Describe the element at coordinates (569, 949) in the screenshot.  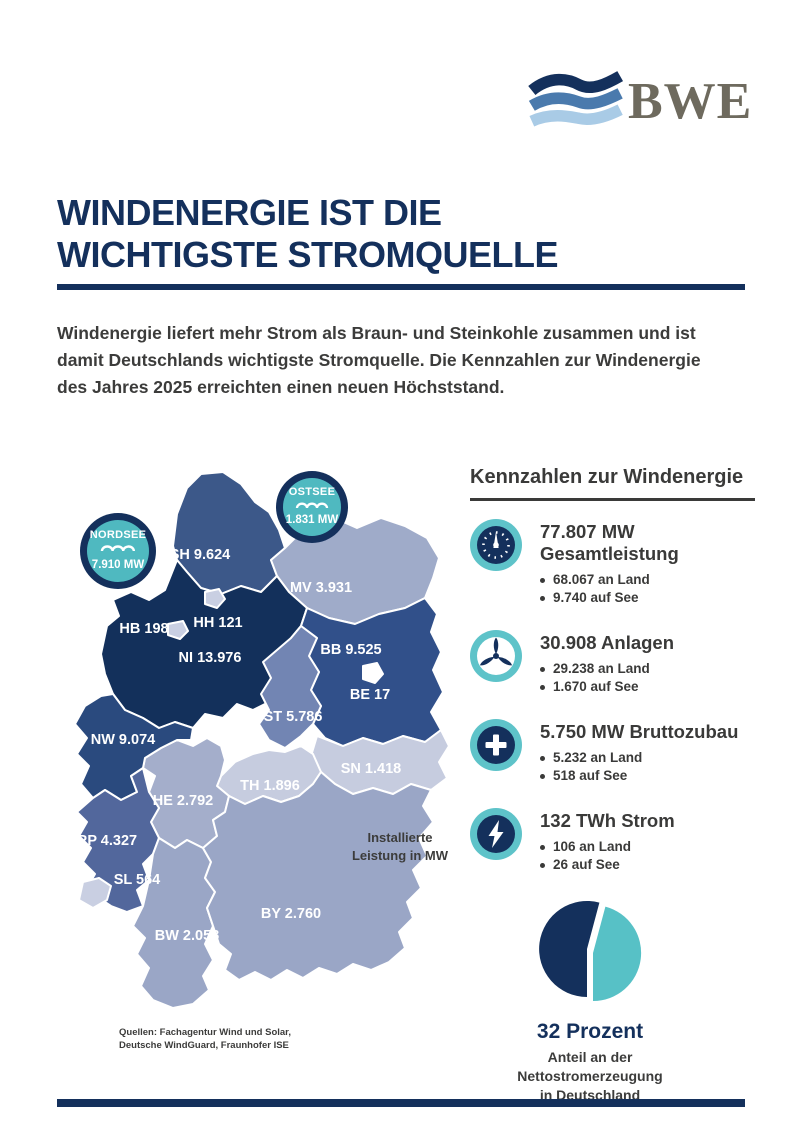
I see `pie-slice-other` at that location.